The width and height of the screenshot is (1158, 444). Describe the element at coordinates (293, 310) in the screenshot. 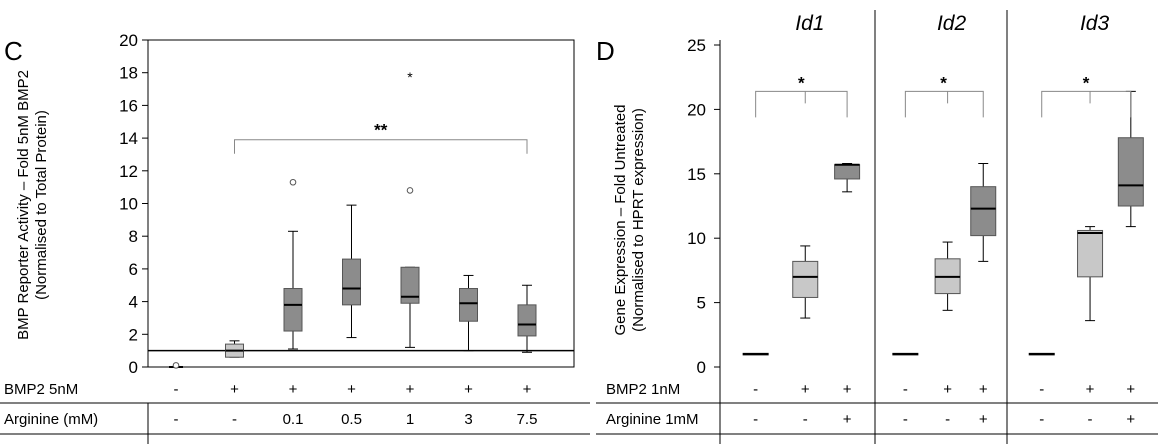

I see `panel-c-box-2-iqr` at that location.